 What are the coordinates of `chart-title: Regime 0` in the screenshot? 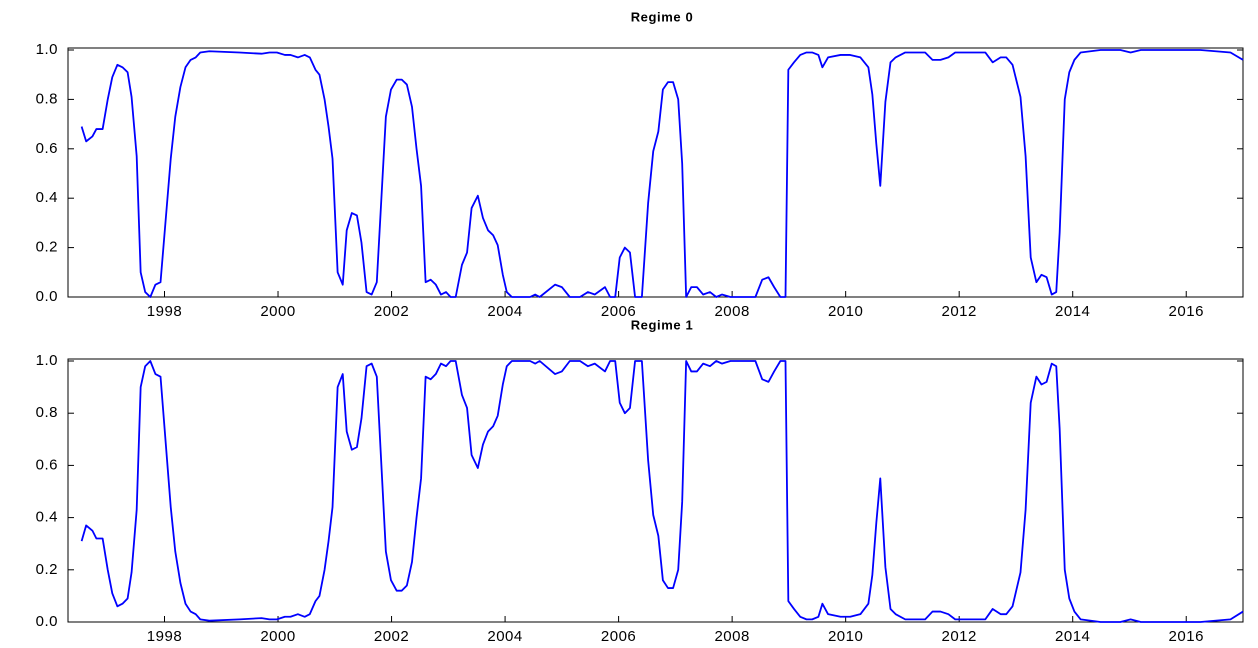 It's located at (662, 16).